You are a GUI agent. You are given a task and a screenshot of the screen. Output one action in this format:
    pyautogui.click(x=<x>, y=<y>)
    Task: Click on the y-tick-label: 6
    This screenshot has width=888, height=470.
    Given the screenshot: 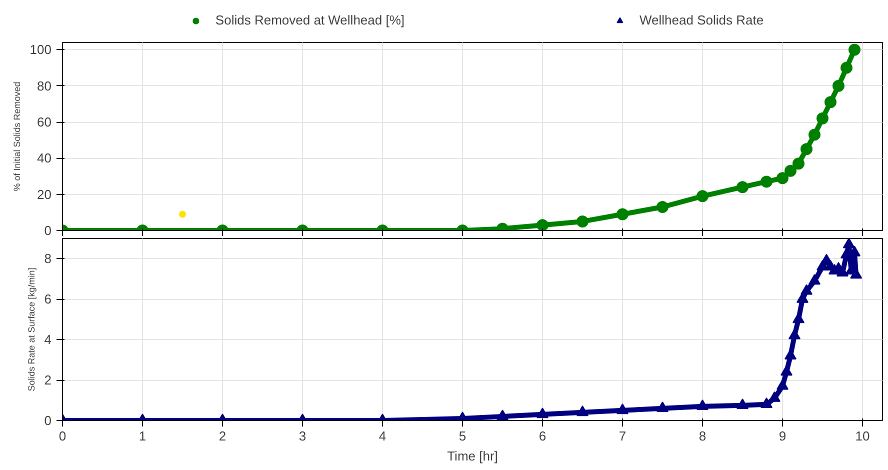 What is the action you would take?
    pyautogui.click(x=48, y=299)
    